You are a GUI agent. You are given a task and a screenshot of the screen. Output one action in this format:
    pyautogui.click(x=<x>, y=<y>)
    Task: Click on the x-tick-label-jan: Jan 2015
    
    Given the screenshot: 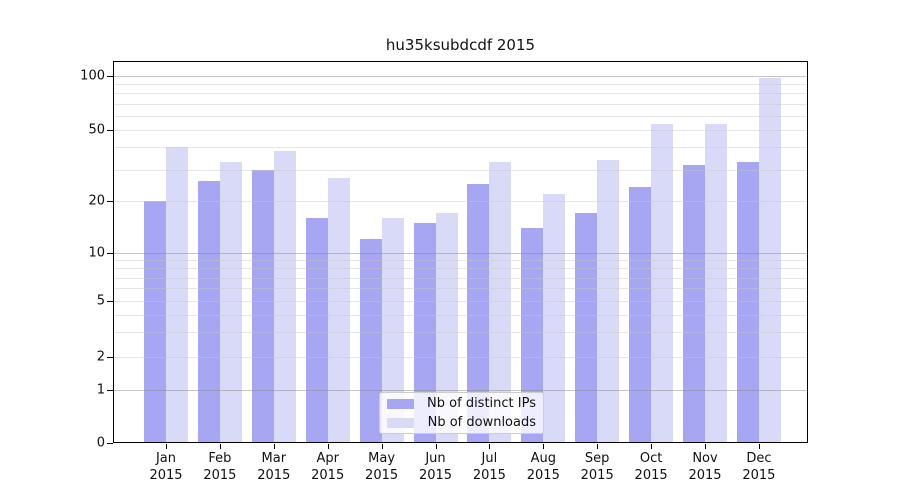 What is the action you would take?
    pyautogui.click(x=166, y=467)
    